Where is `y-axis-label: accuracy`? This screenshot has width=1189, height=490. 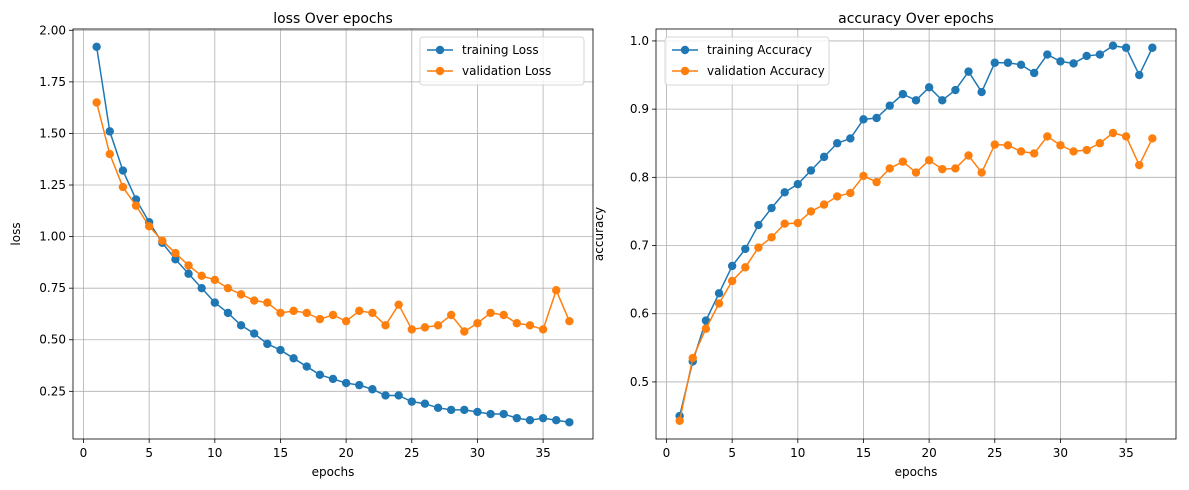 y-axis-label: accuracy is located at coordinates (599, 234).